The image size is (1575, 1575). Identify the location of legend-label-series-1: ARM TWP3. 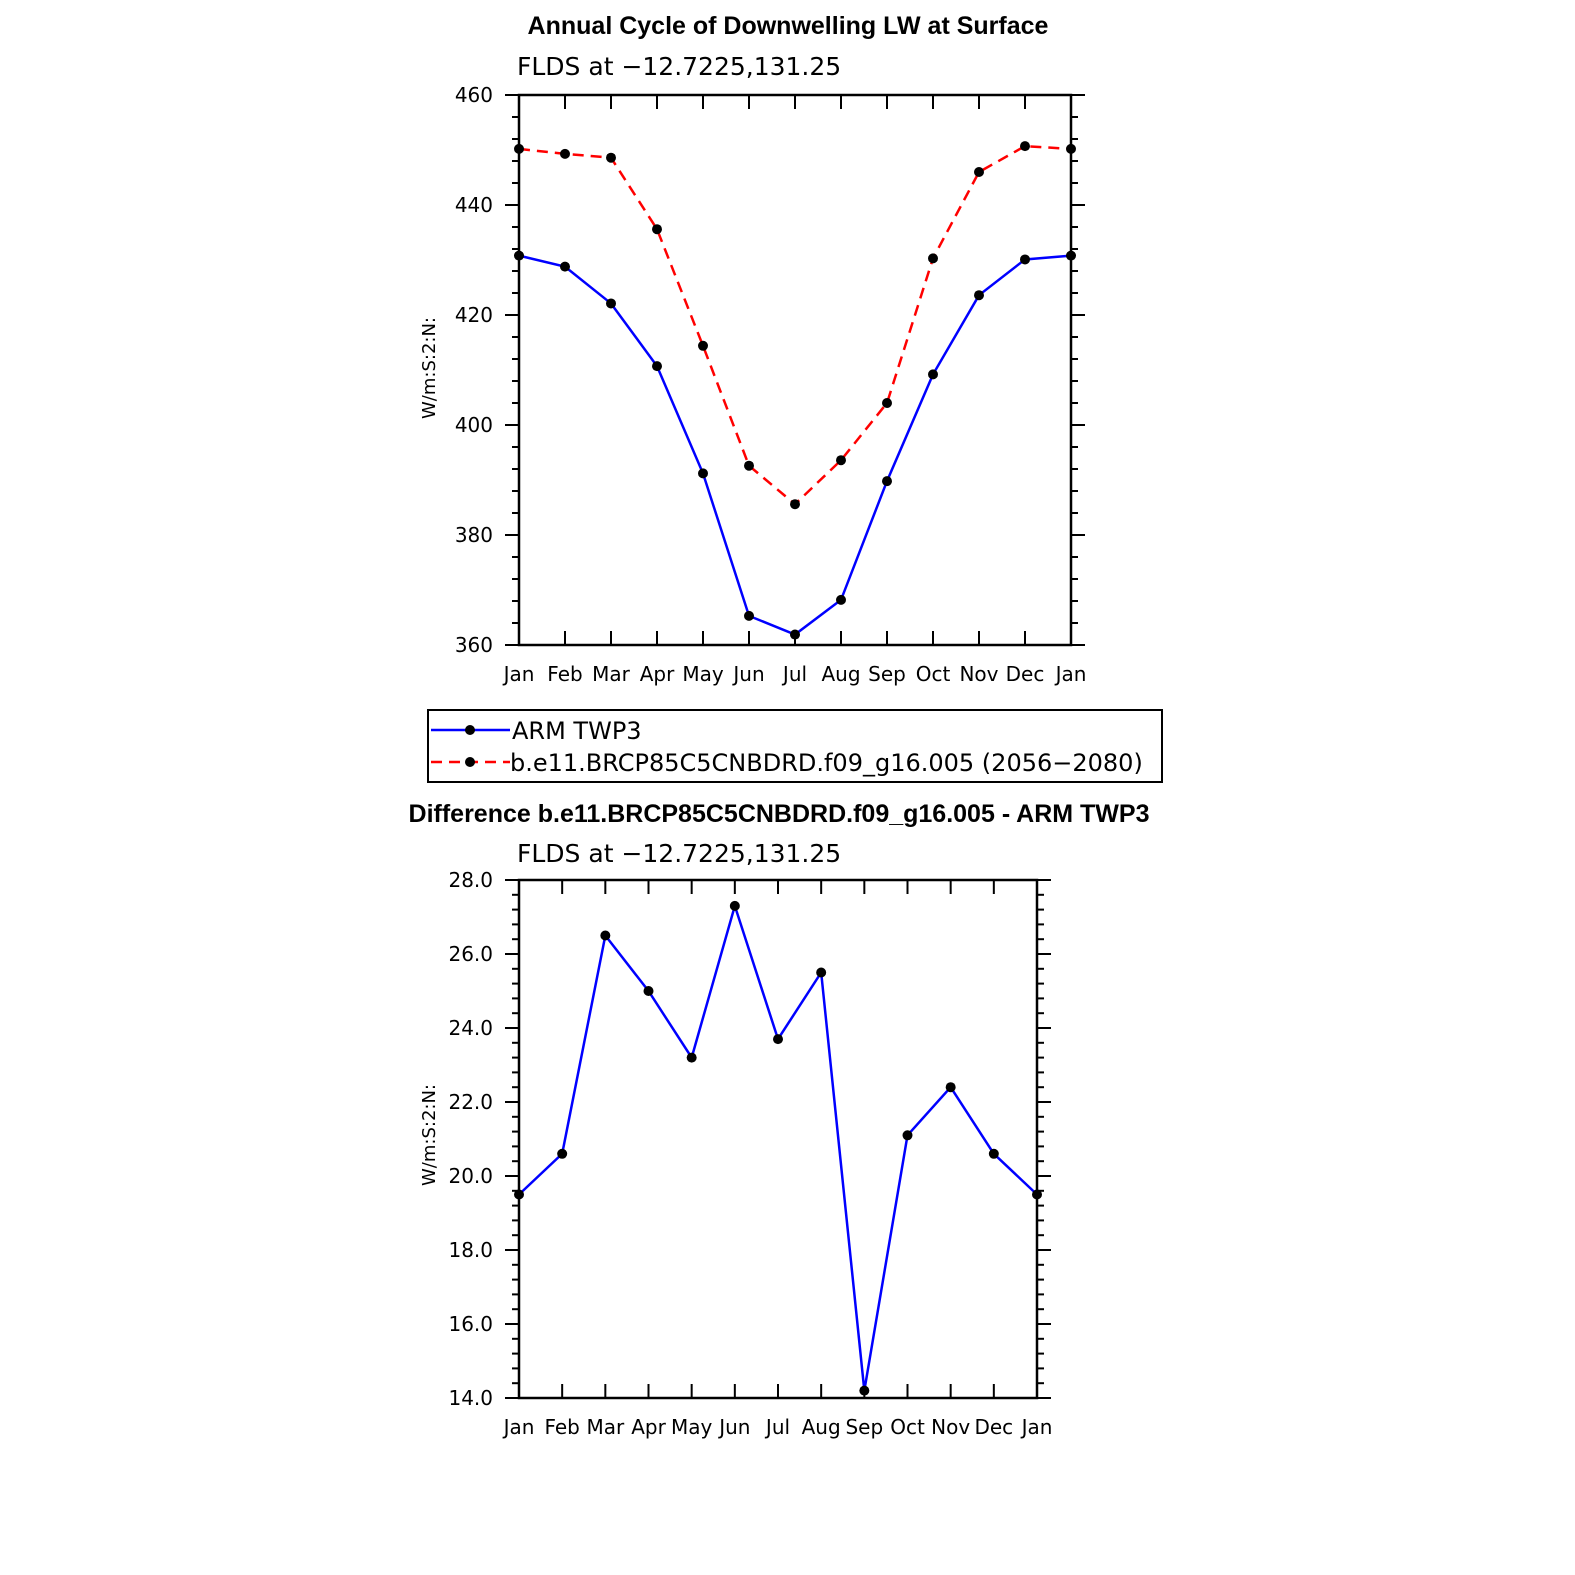
(577, 731).